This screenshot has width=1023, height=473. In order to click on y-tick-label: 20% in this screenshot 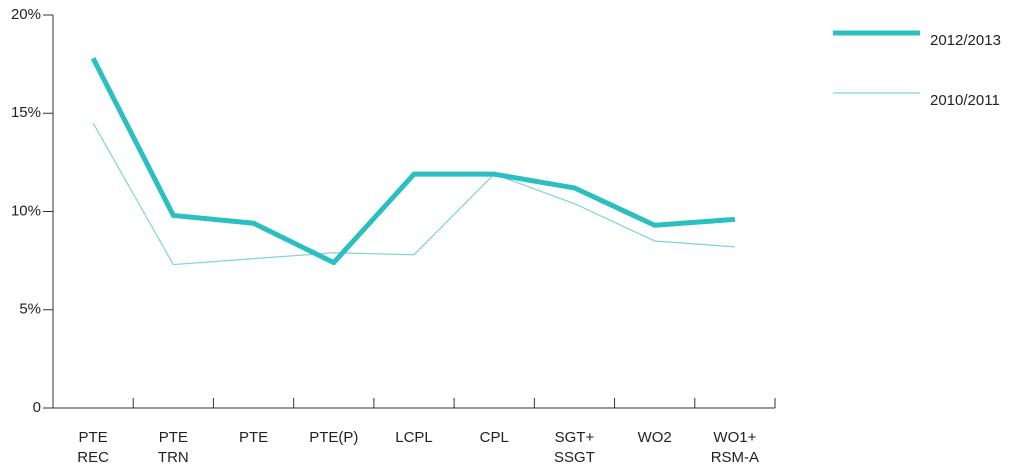, I will do `click(26, 14)`.